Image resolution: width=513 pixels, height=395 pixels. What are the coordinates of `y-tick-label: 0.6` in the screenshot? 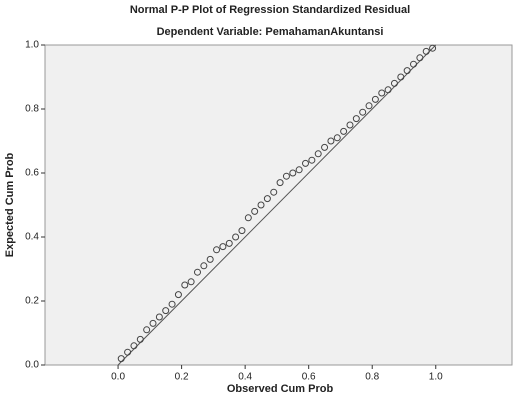 It's located at (32, 173).